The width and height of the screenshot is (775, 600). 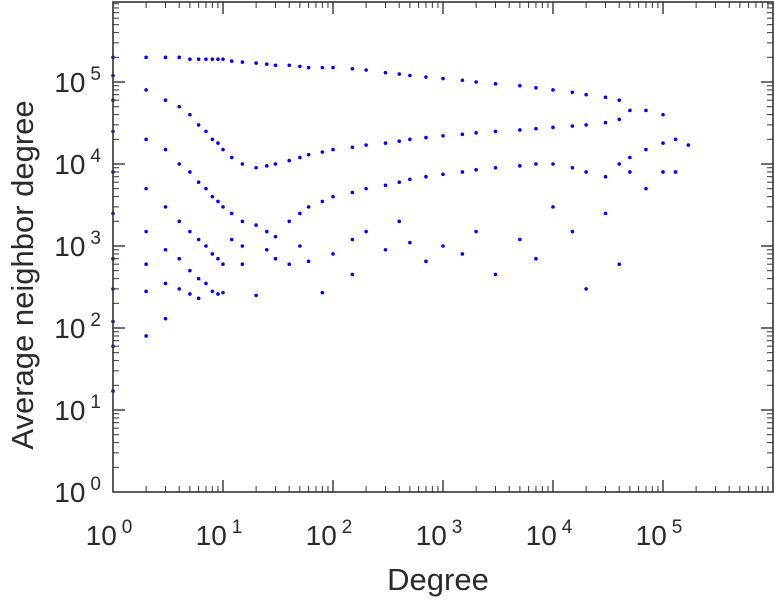 What do you see at coordinates (439, 534) in the screenshot?
I see `x-tick-label: 10 3` at bounding box center [439, 534].